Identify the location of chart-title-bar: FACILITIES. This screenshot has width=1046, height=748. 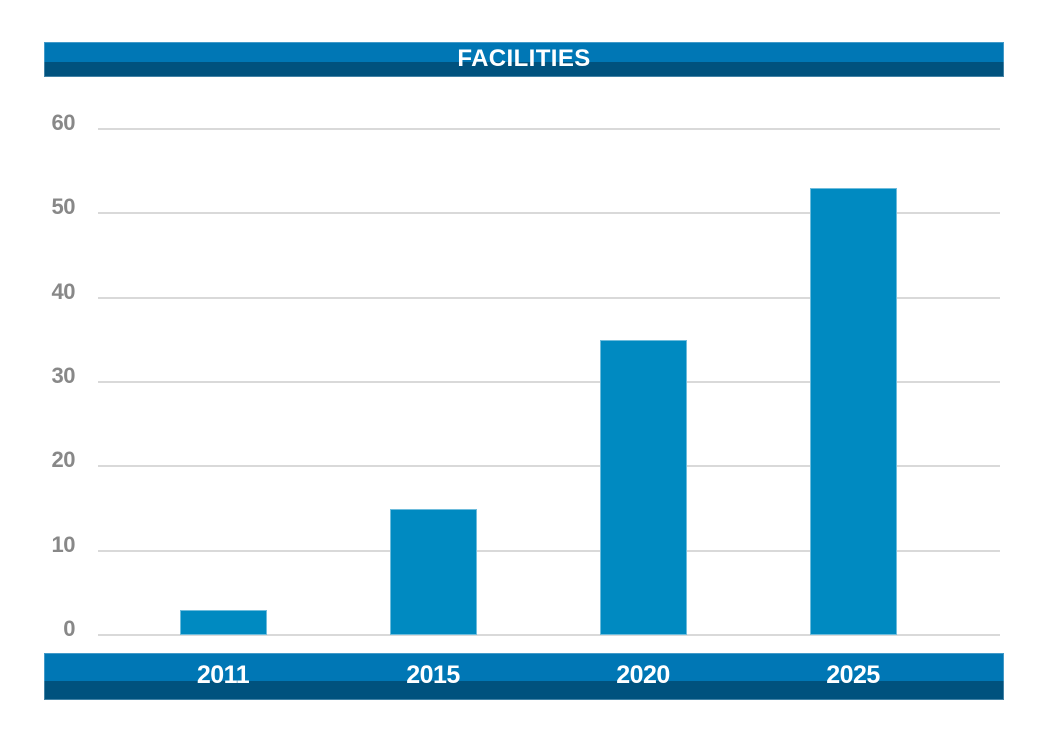
(524, 59).